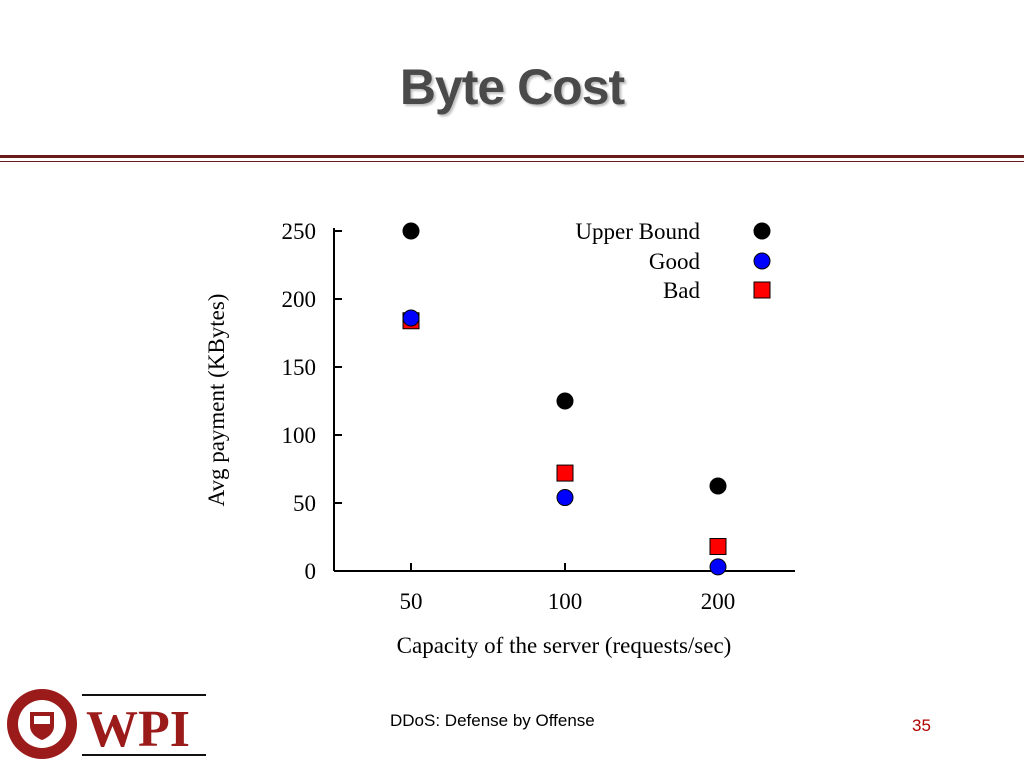  Describe the element at coordinates (682, 290) in the screenshot. I see `legend-label: Bad` at that location.